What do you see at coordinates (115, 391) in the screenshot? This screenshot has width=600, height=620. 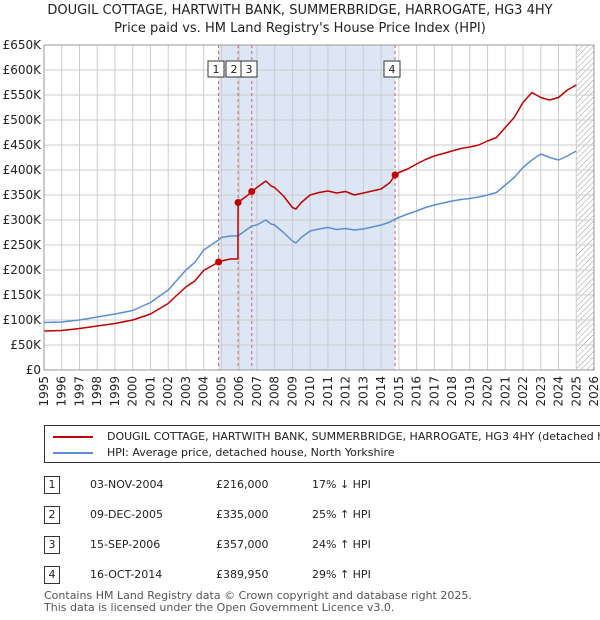 I see `x-tick-label: 1999` at bounding box center [115, 391].